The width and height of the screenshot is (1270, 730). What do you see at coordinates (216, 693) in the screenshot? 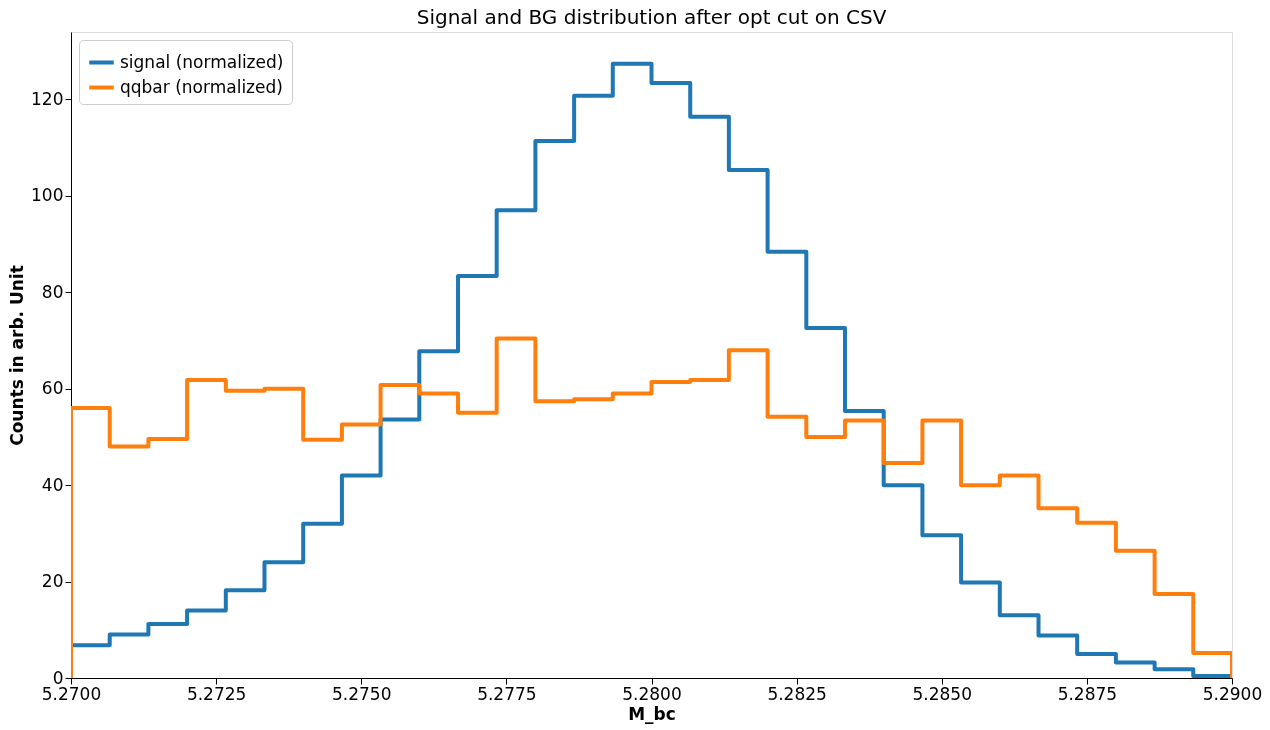
I see `x-tick-label: 5.2725` at bounding box center [216, 693].